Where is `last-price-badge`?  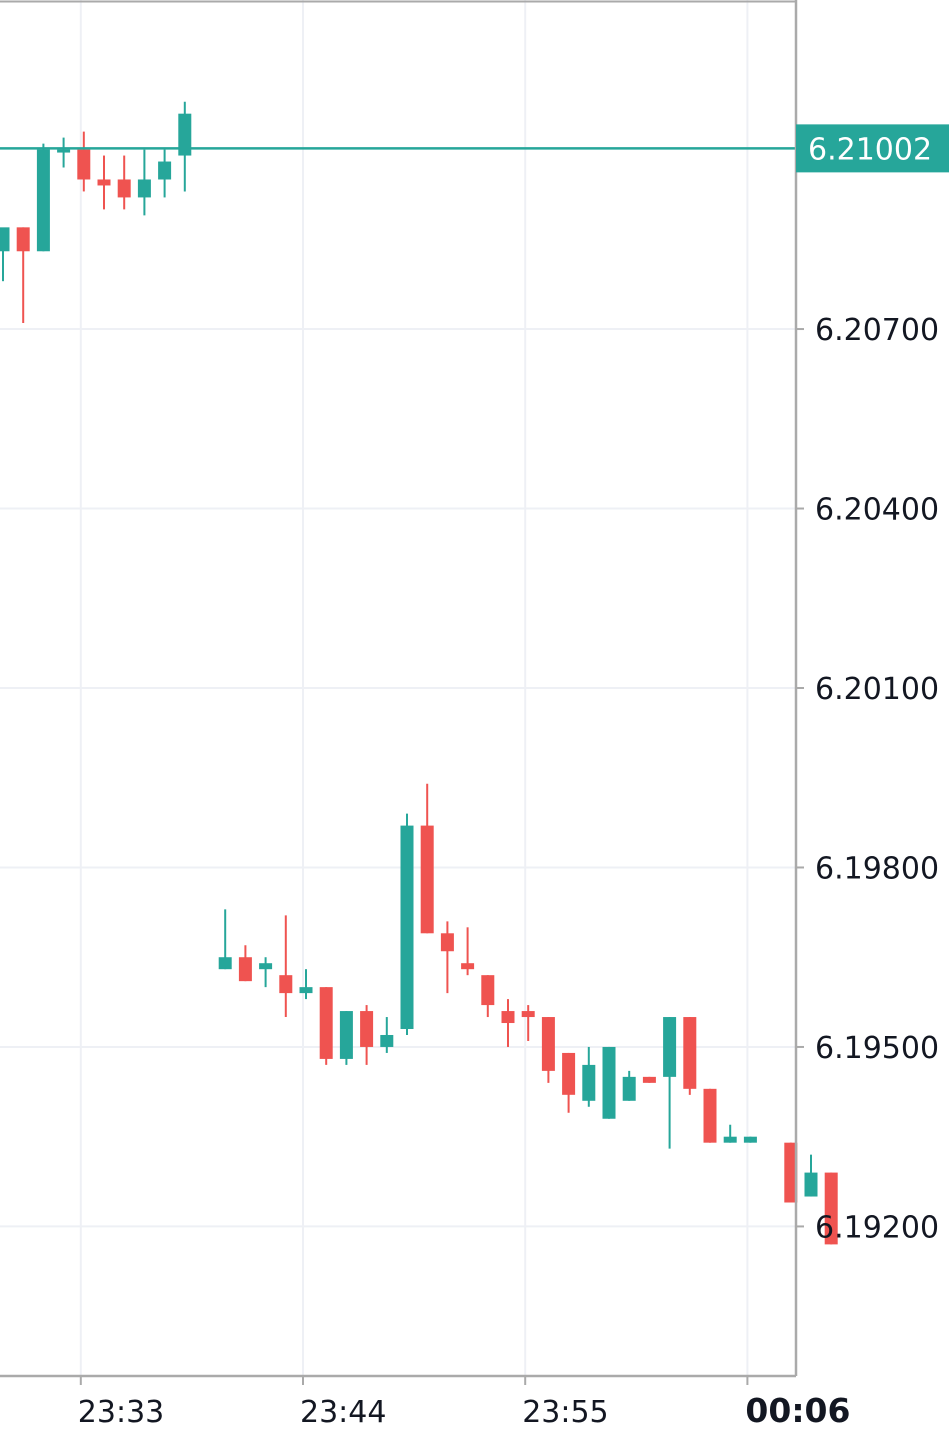
last-price-badge is located at coordinates (872, 148).